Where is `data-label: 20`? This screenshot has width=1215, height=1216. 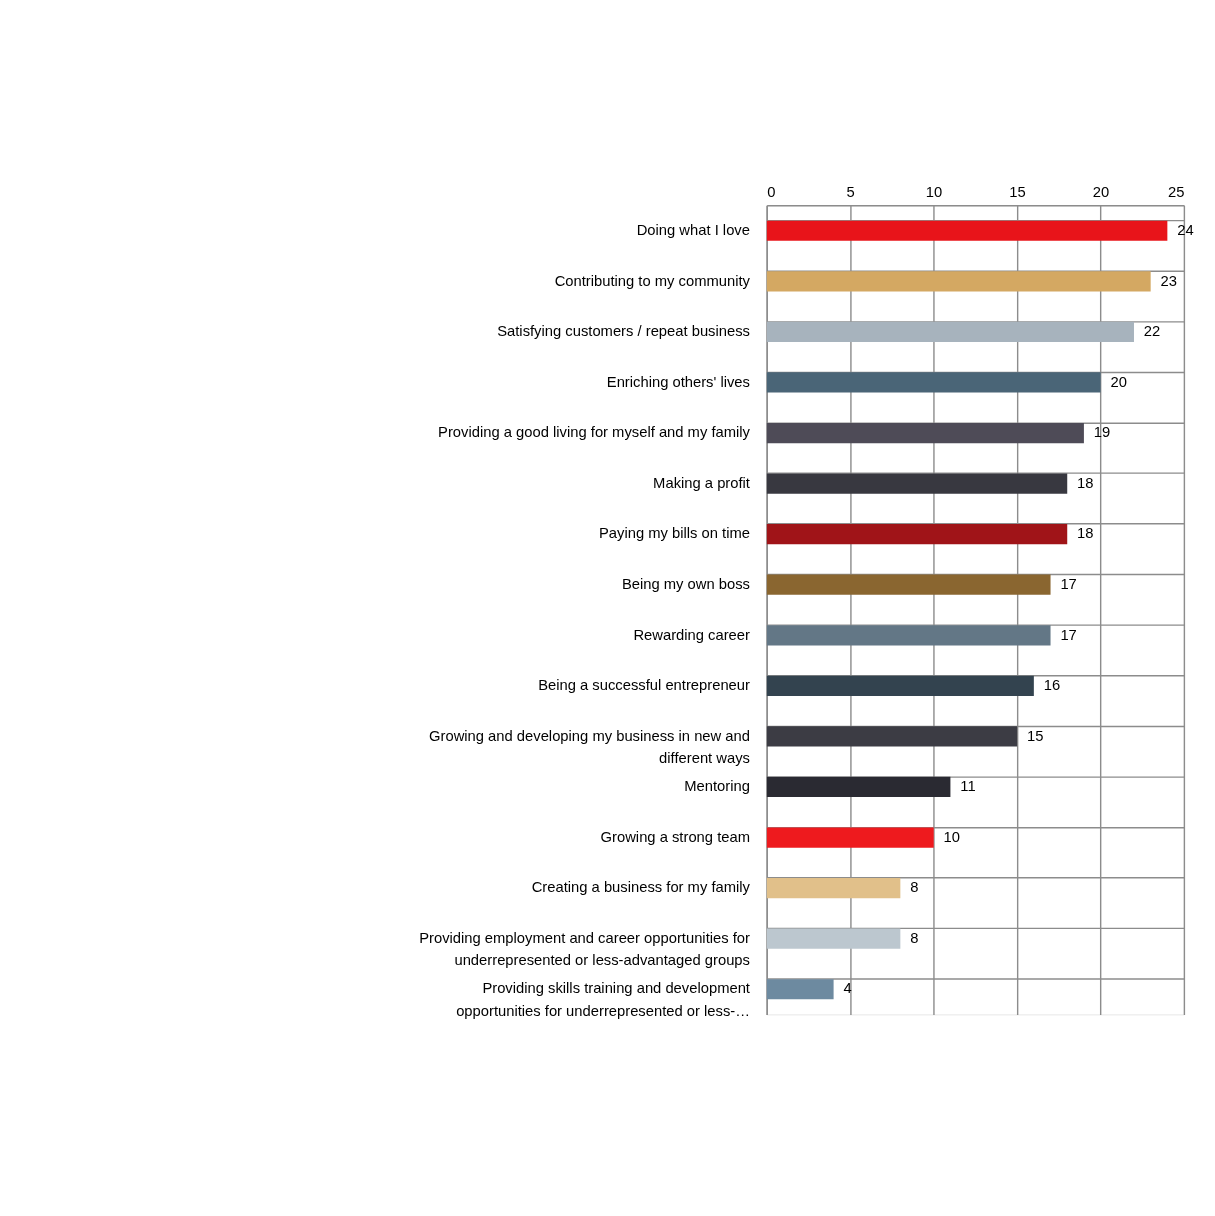
data-label: 20 is located at coordinates (1118, 381).